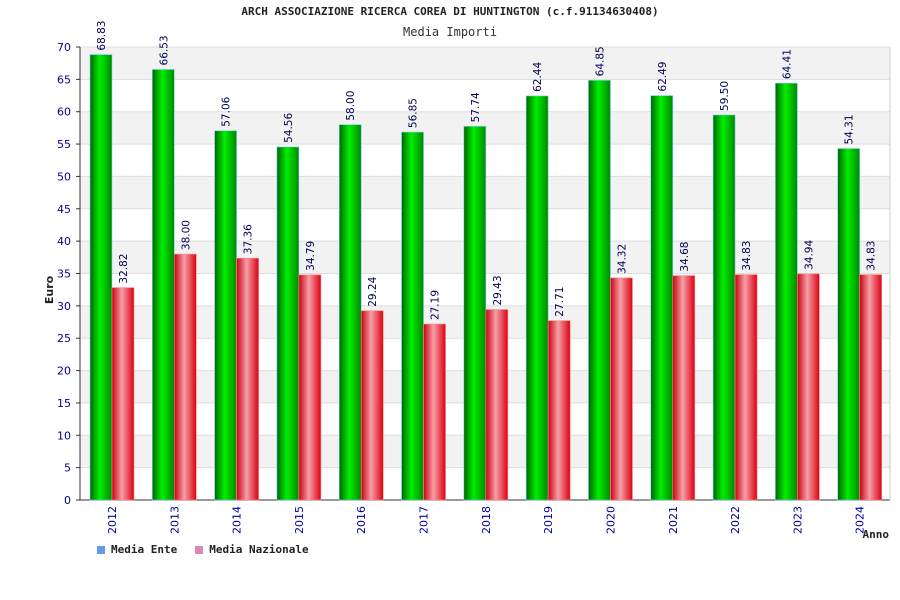 The height and width of the screenshot is (600, 900). I want to click on bar-media-ente-2013, so click(163, 285).